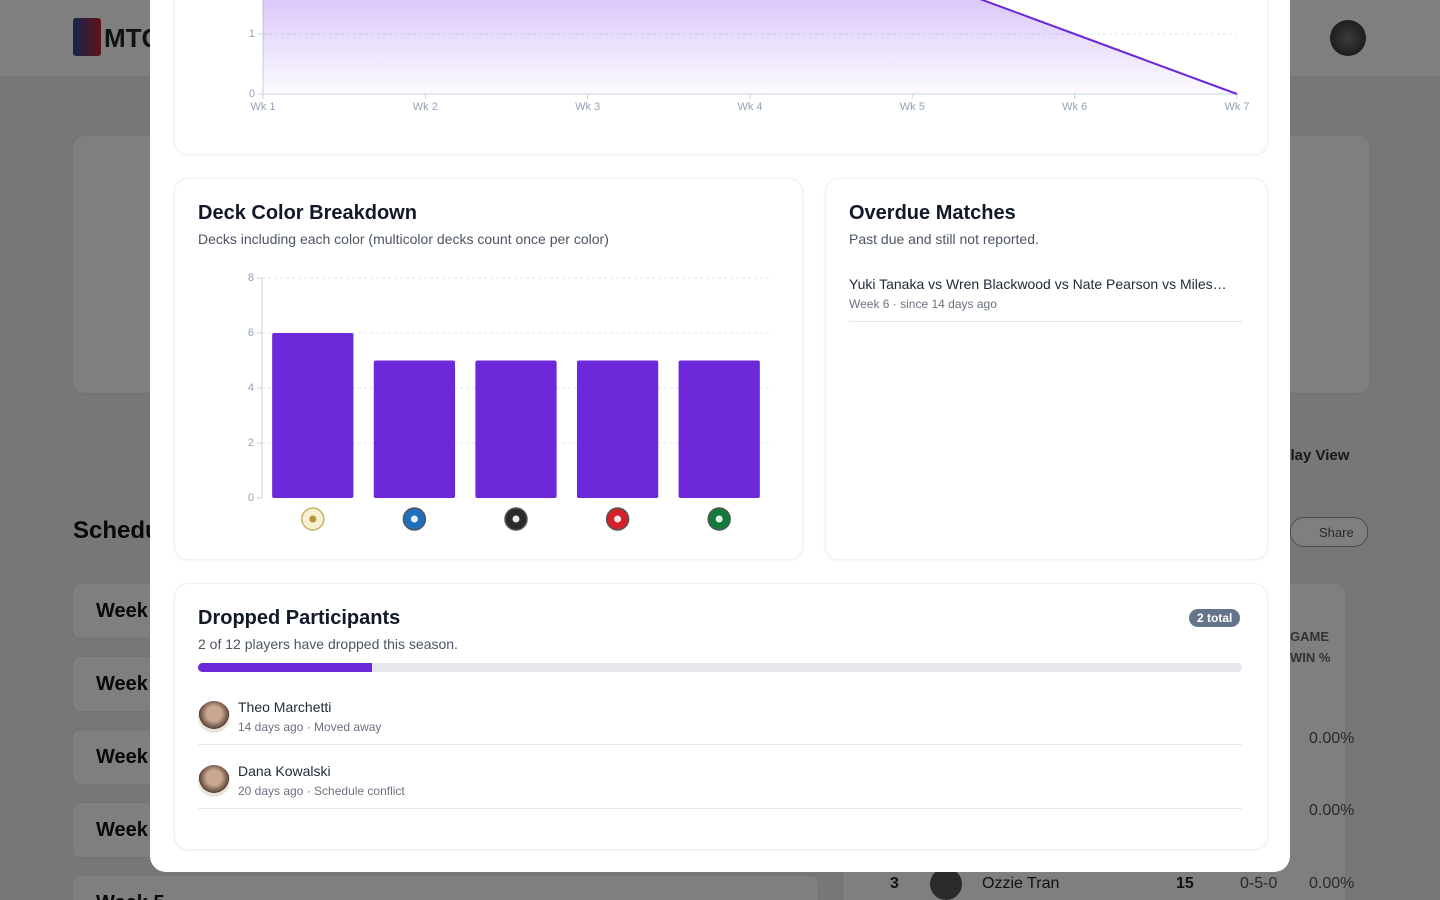  What do you see at coordinates (299, 618) in the screenshot?
I see `card-title: Dropped Participants` at bounding box center [299, 618].